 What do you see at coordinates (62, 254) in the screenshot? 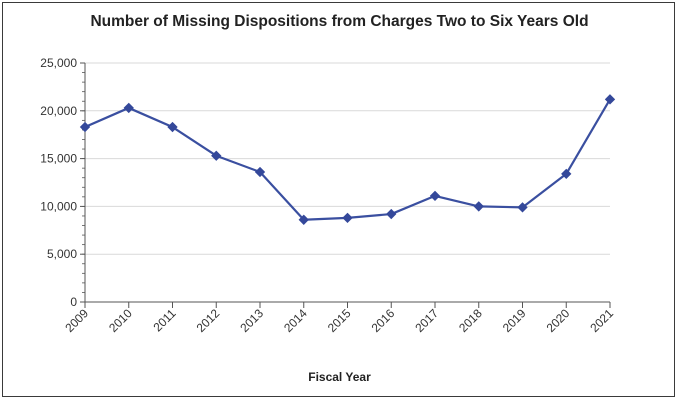
I see `y-tick-label: 5,000` at bounding box center [62, 254].